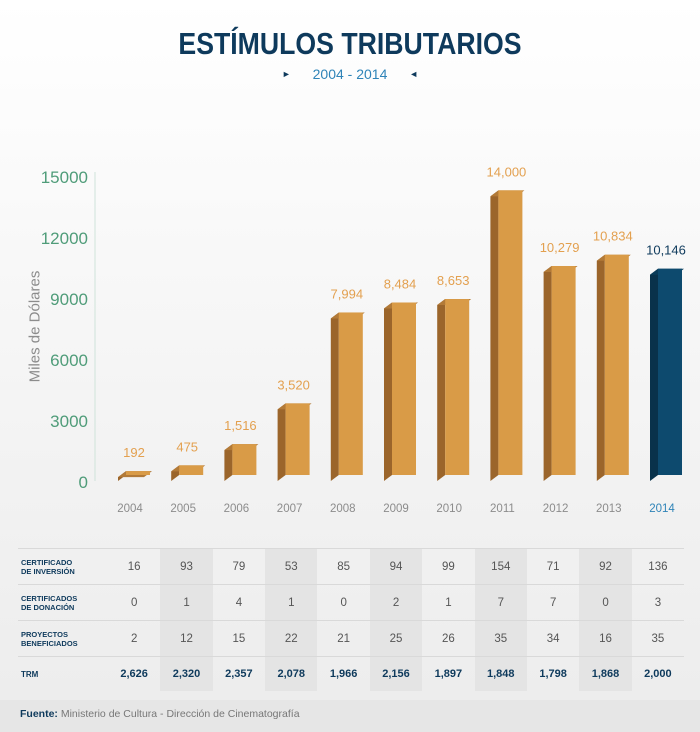 The width and height of the screenshot is (700, 732). What do you see at coordinates (69, 299) in the screenshot?
I see `y-tick-label: 9000` at bounding box center [69, 299].